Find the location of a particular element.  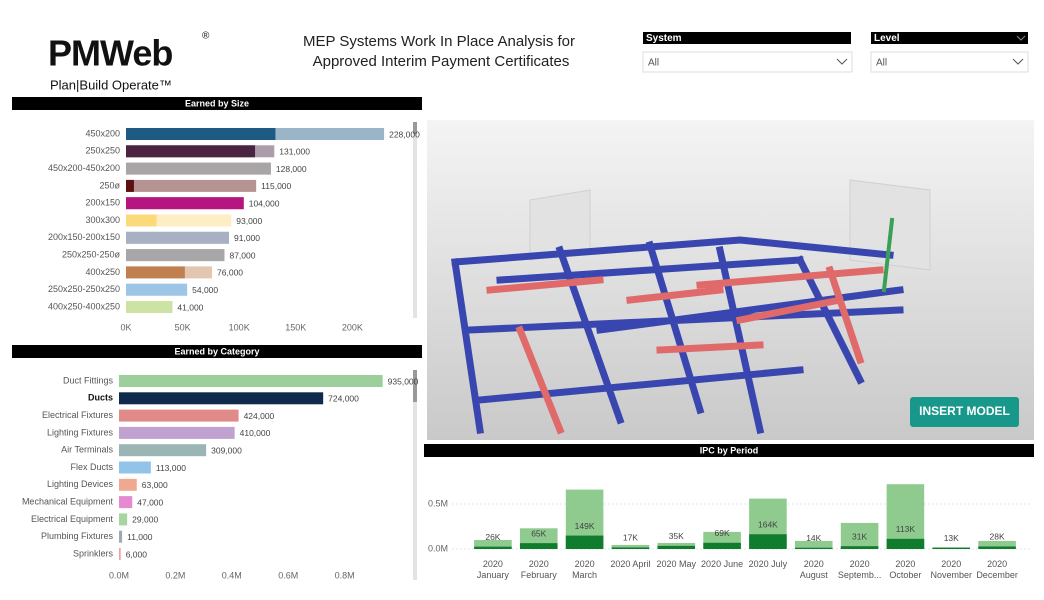

y-tick-label: 200x150 is located at coordinates (102, 203).